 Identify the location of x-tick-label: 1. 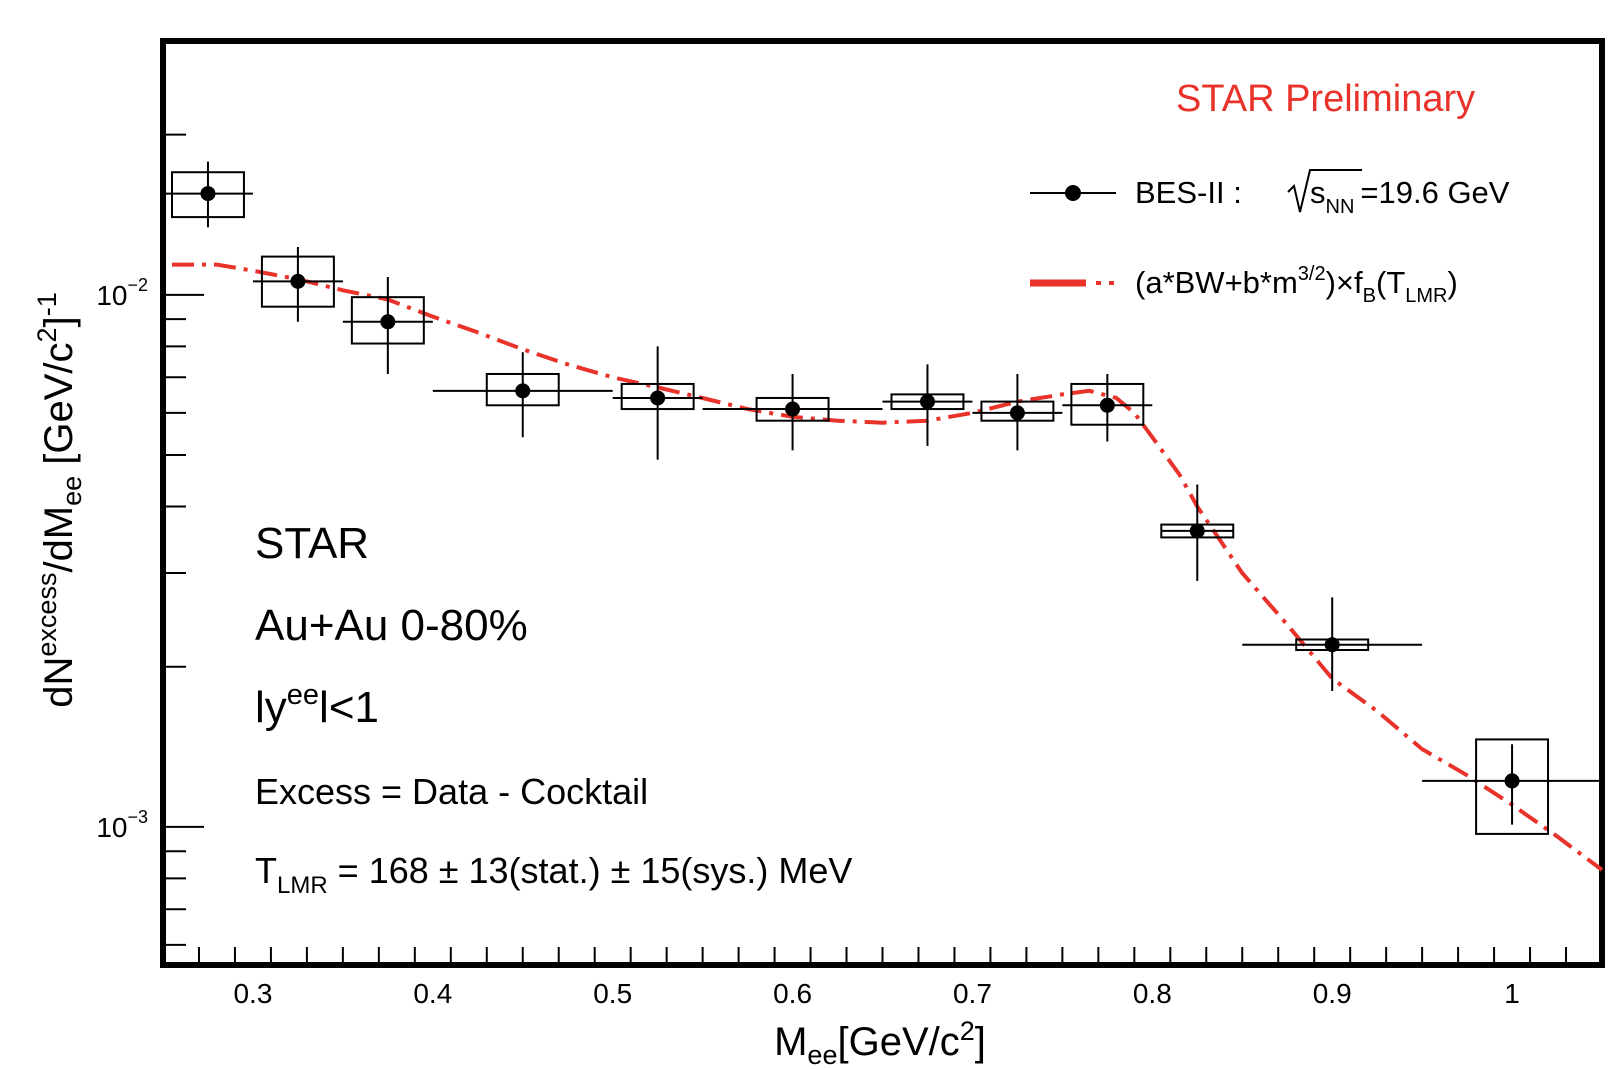
(1512, 993).